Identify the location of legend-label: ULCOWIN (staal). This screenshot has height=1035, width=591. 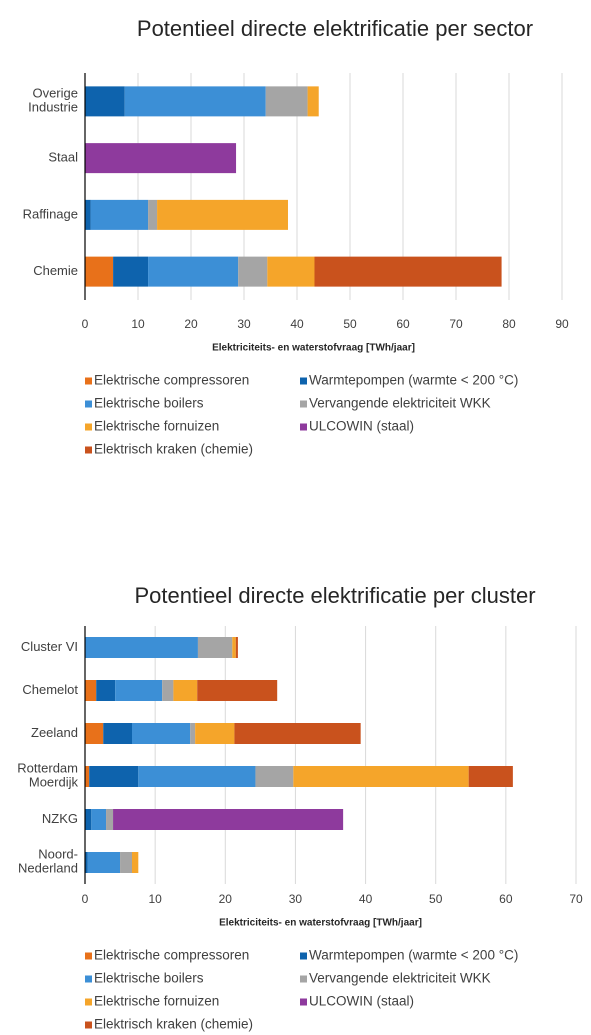
(361, 426).